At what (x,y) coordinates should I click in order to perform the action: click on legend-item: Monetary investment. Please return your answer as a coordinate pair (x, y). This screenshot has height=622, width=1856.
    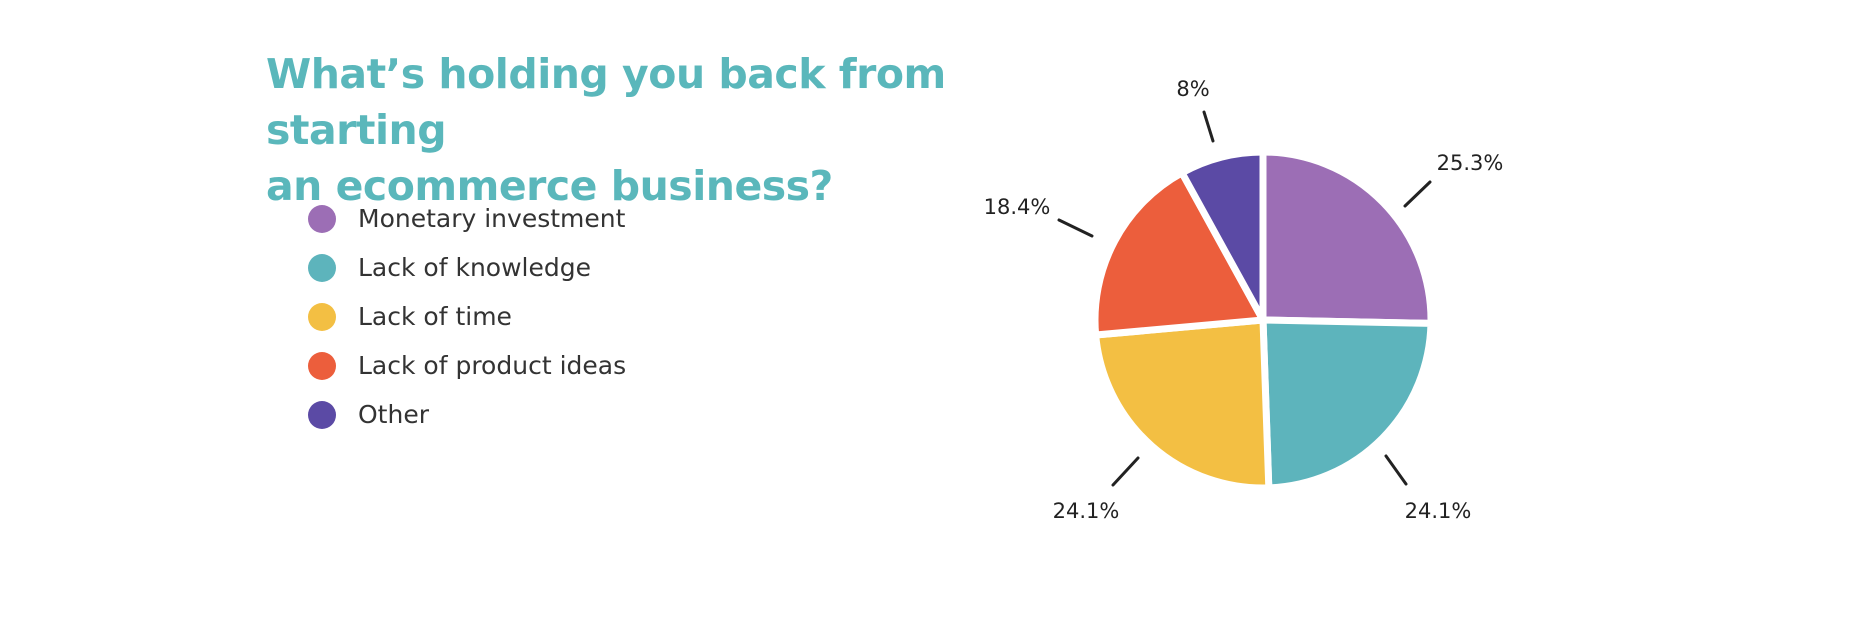
    Looking at the image, I should click on (467, 218).